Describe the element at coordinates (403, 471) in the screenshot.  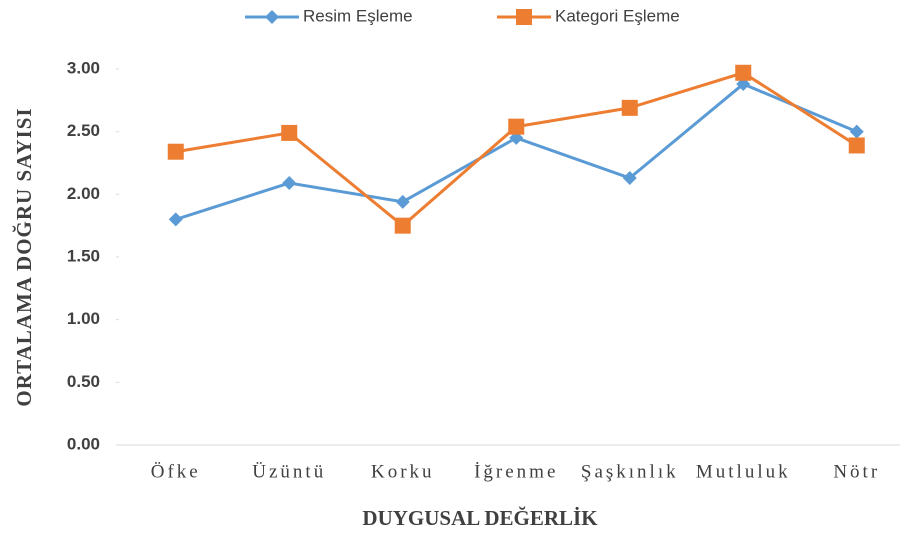
I see `x-tick-label: Korku` at that location.